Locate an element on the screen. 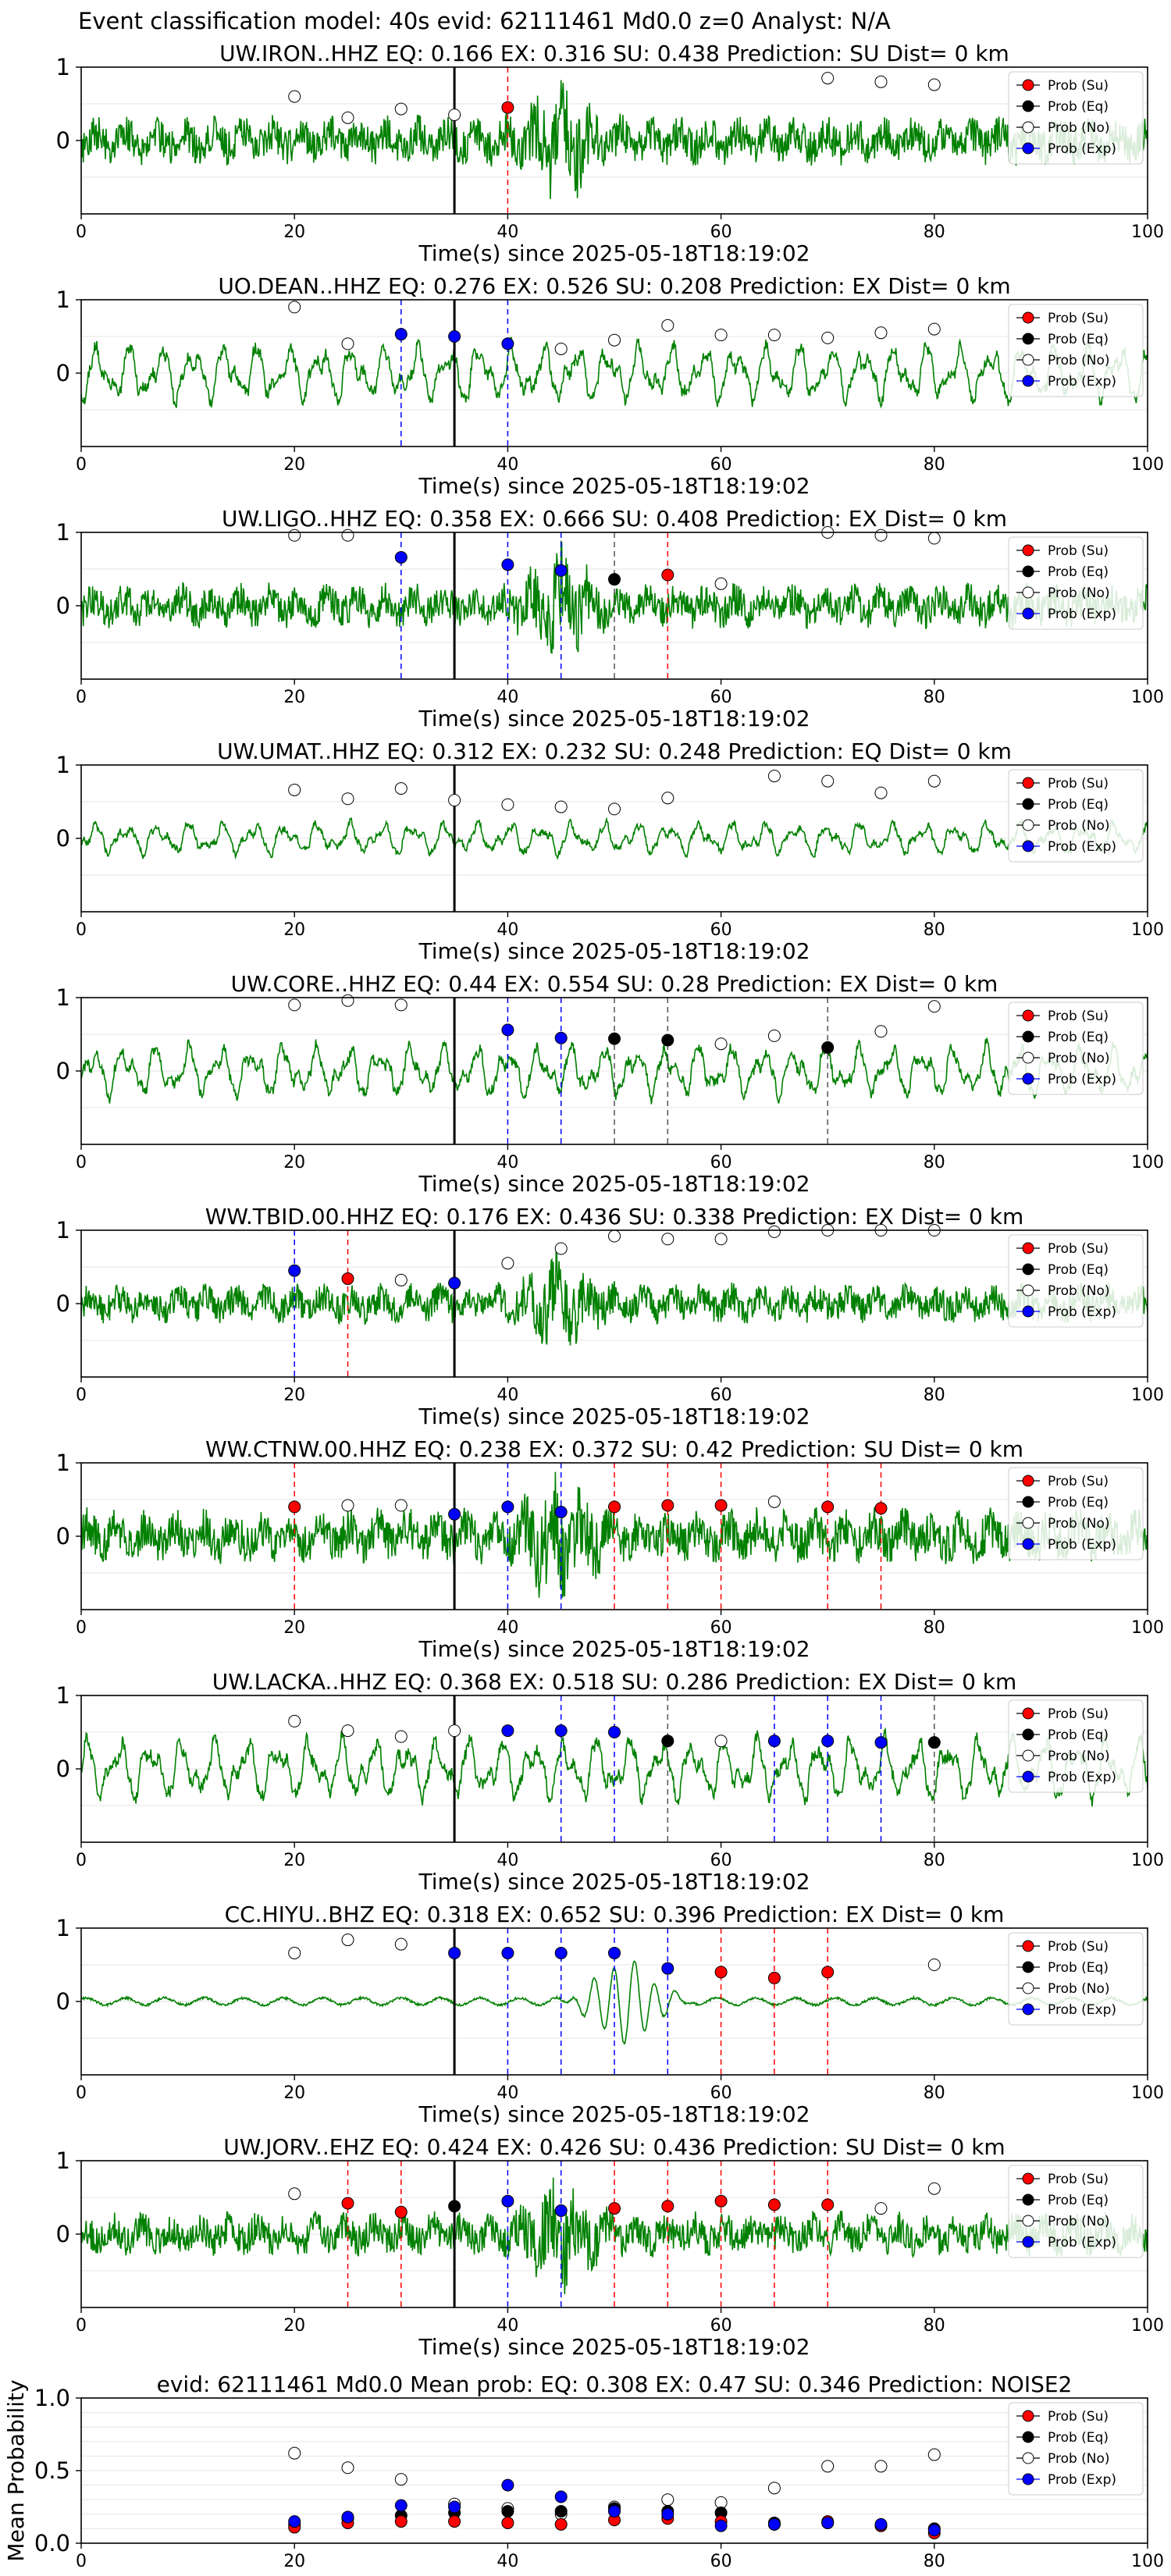  prob-point-eq is located at coordinates (614, 579).